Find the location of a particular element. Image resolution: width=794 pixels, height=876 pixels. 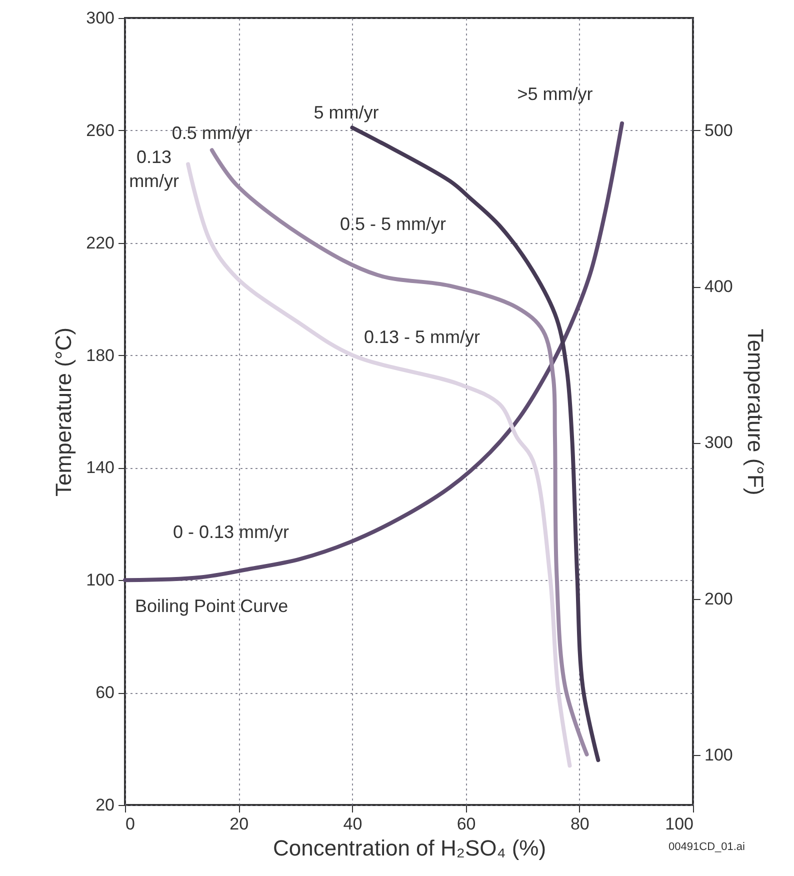

x-tick-label: 100 is located at coordinates (679, 824).